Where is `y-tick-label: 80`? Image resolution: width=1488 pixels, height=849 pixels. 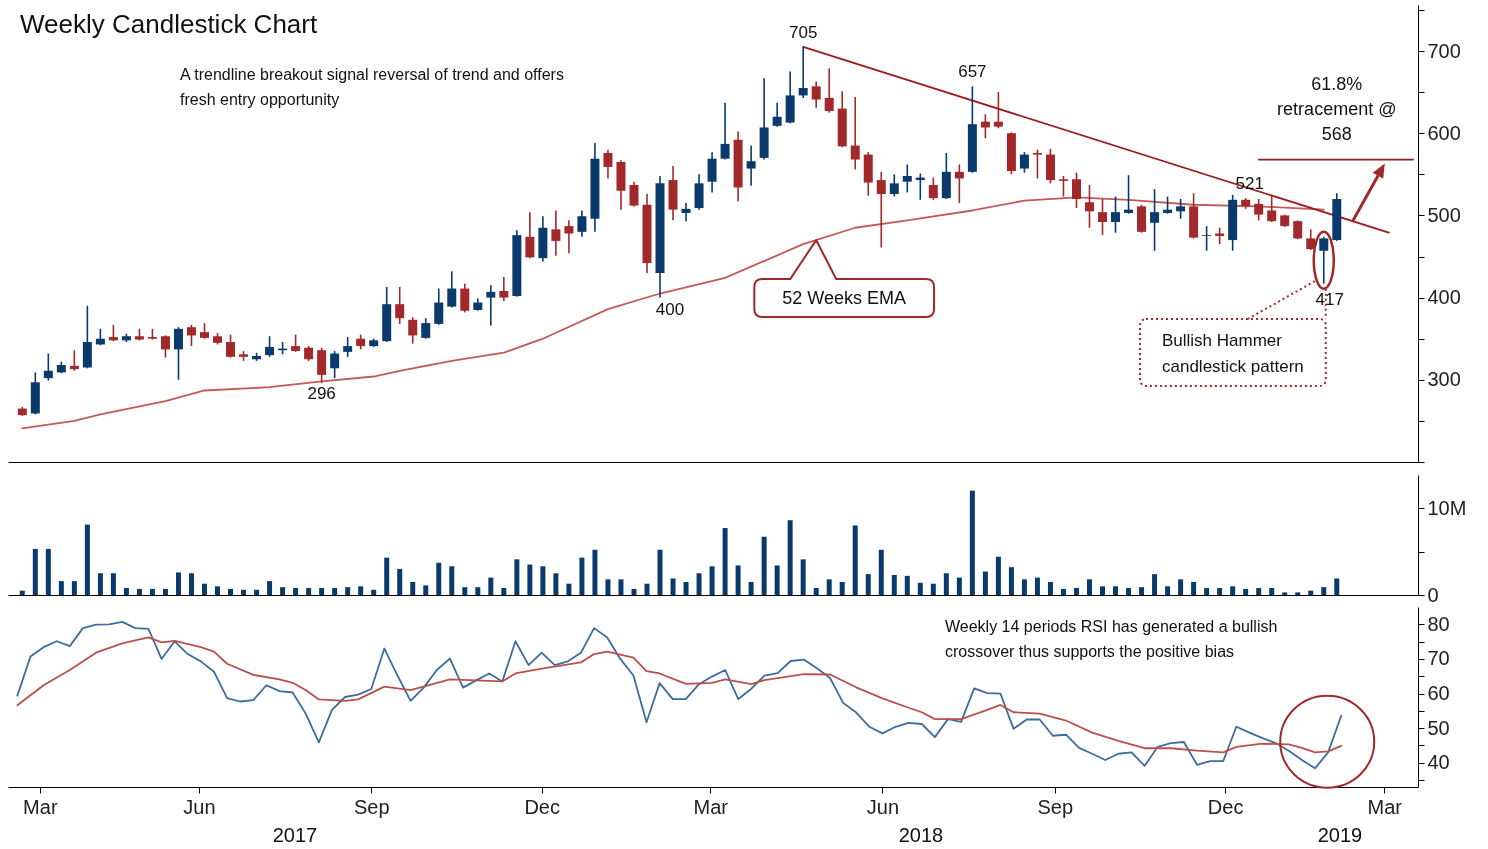 y-tick-label: 80 is located at coordinates (1438, 623).